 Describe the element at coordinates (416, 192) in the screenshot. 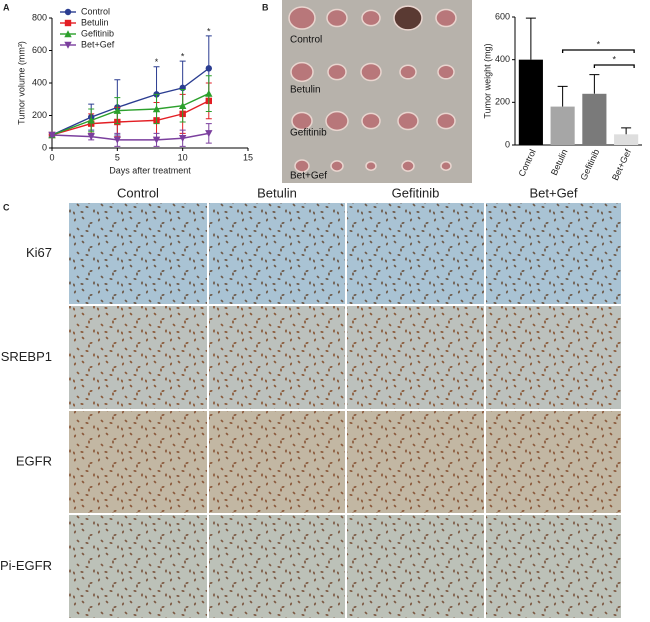

I see `column-label: Gefitinib` at that location.